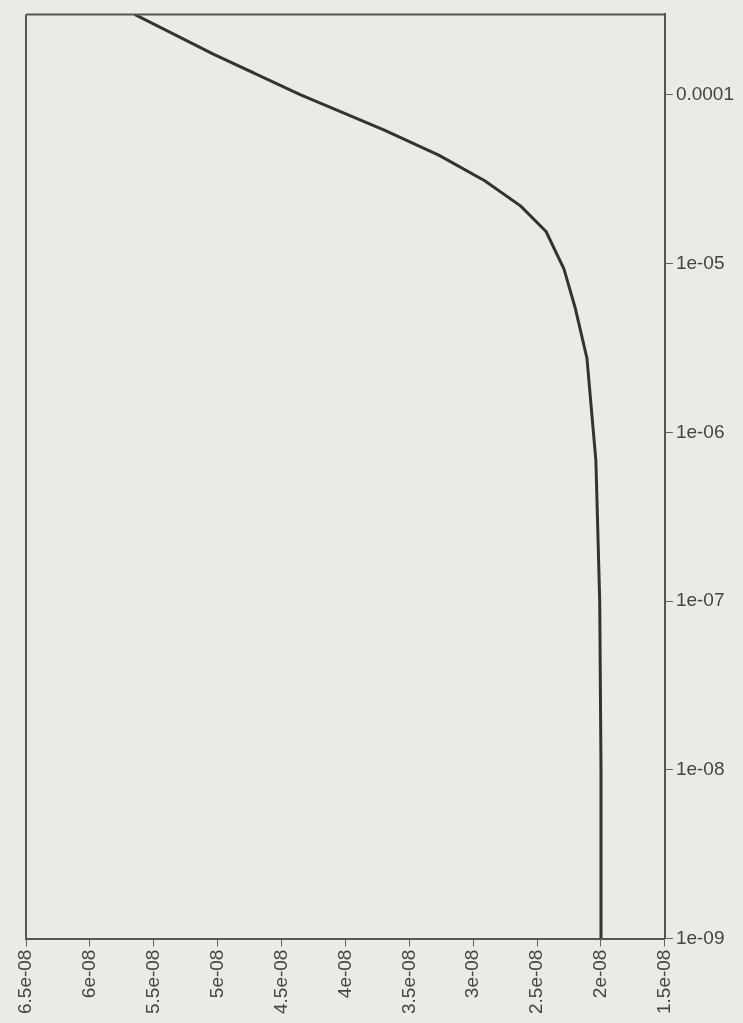 This screenshot has width=743, height=1023. Describe the element at coordinates (600, 974) in the screenshot. I see `x-tick-label: 2e-08` at that location.